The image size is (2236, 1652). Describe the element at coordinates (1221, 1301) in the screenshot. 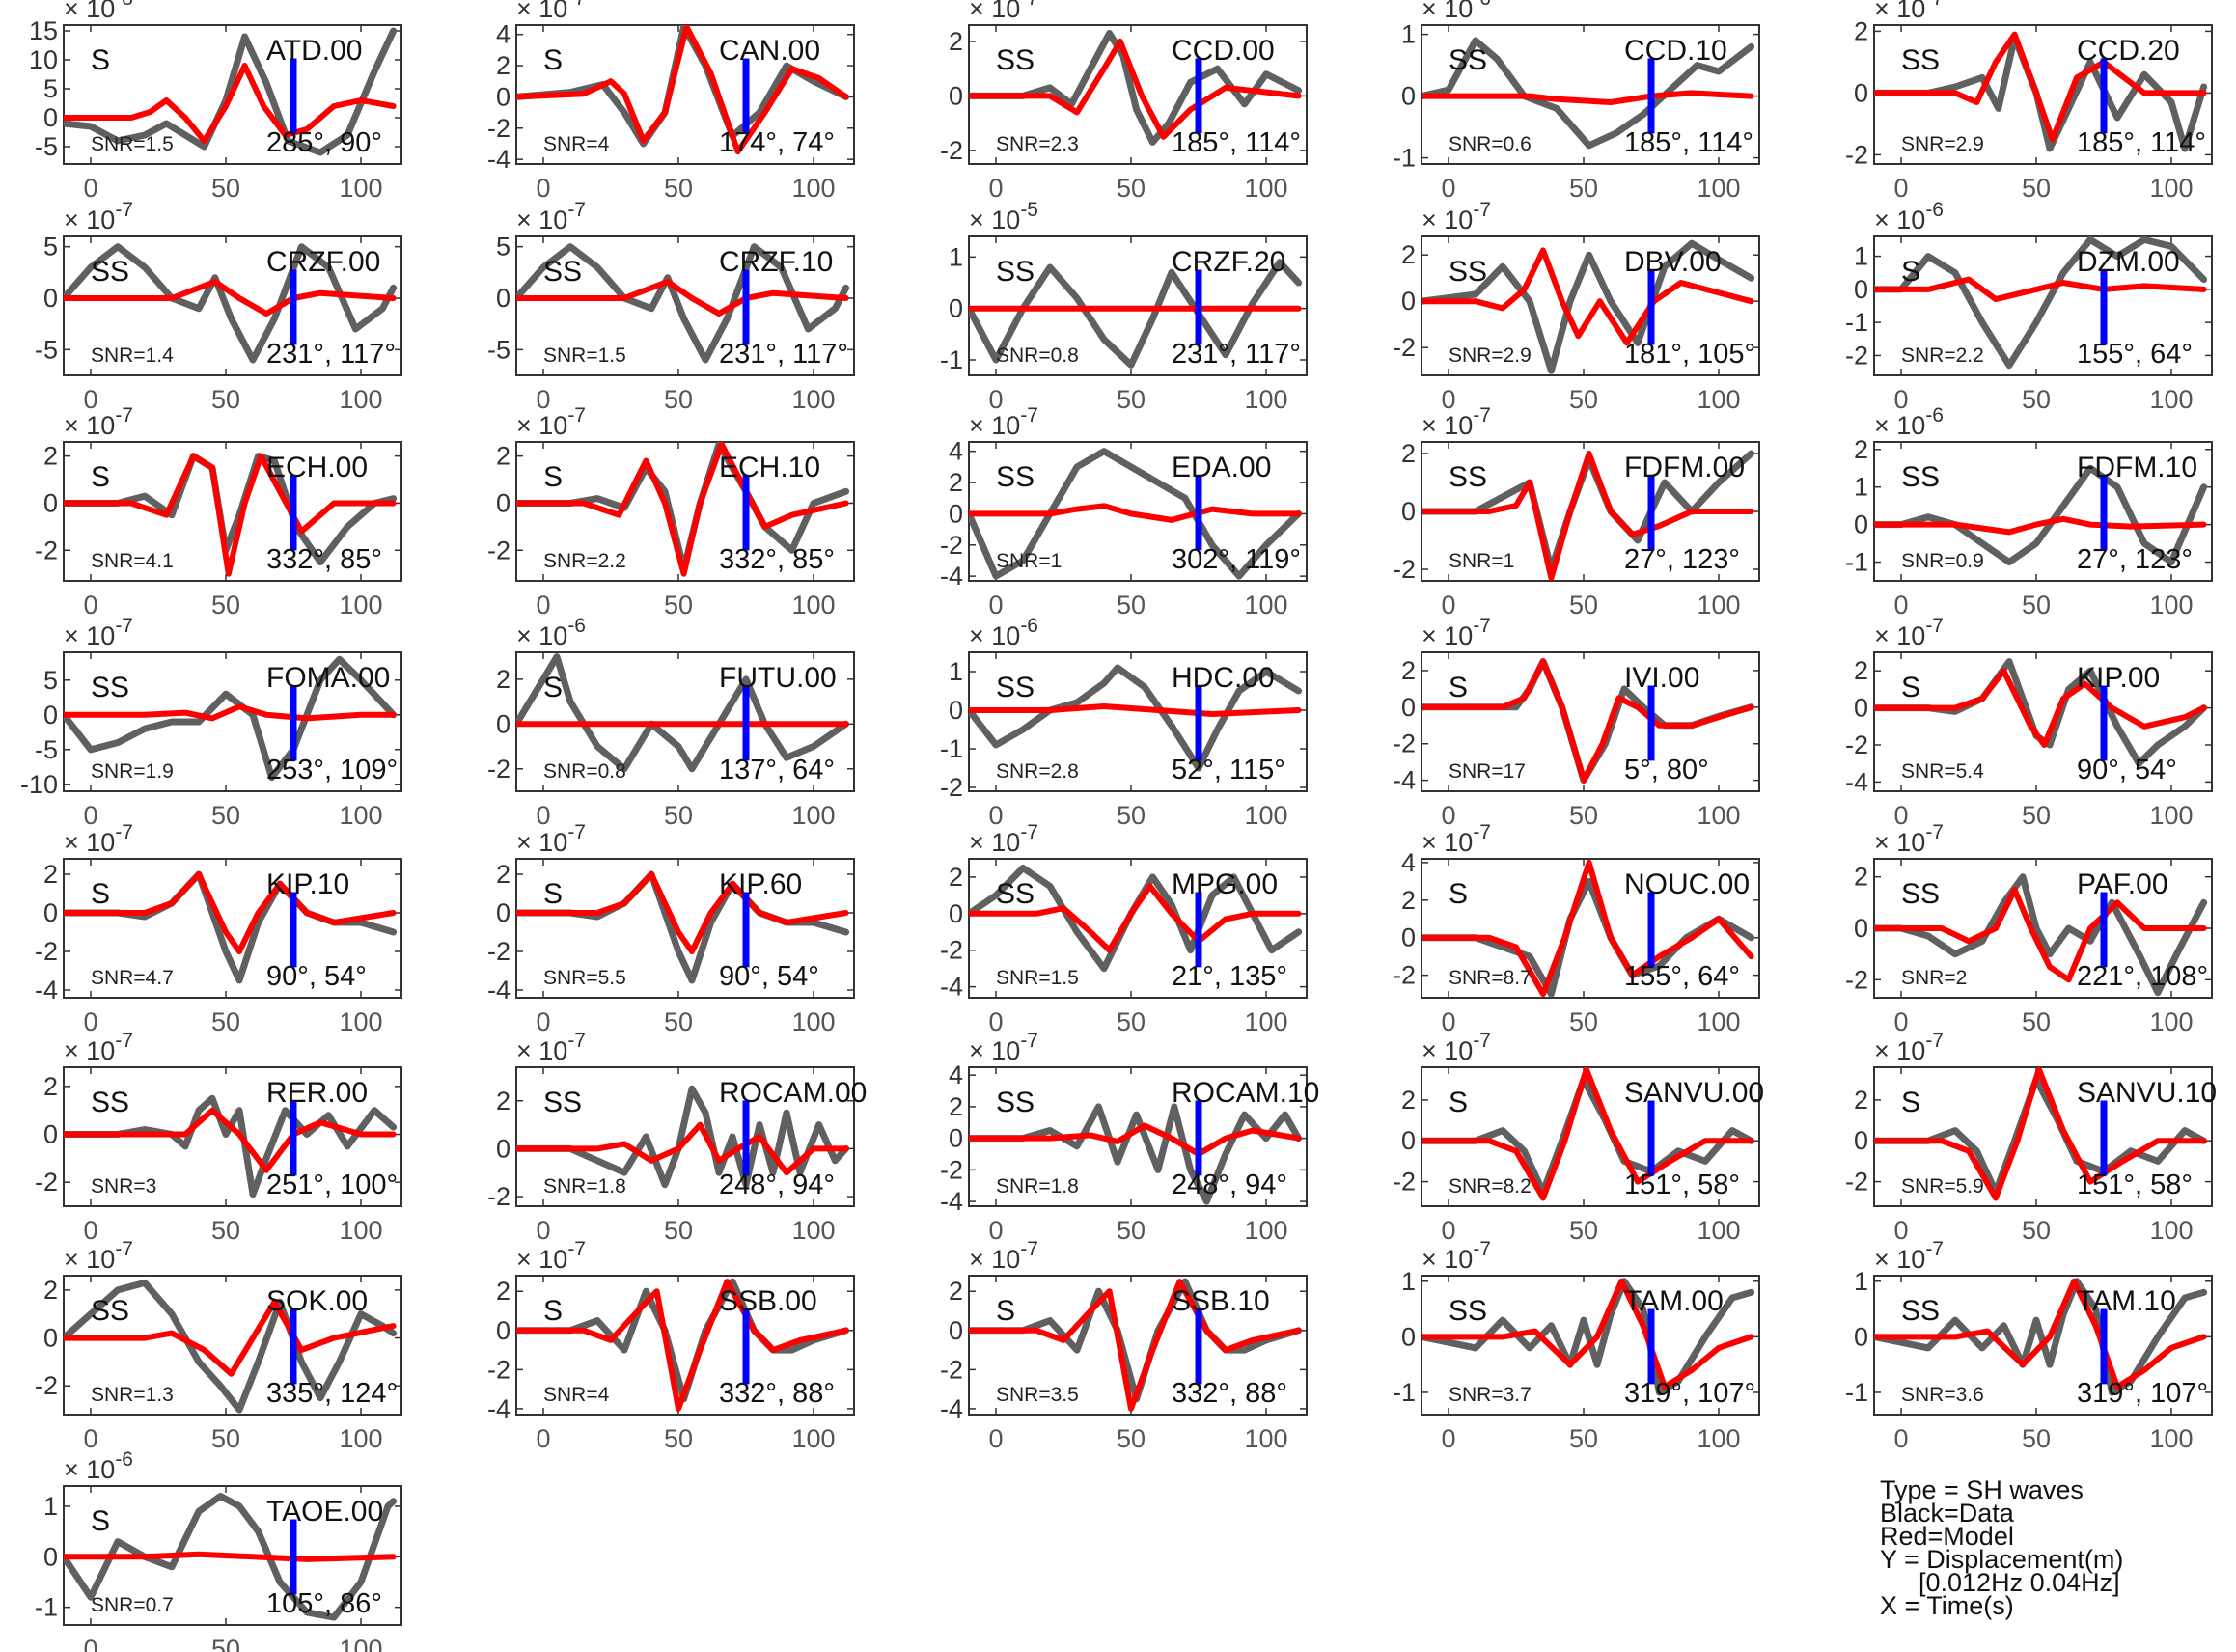

I see `station-label: SSB.10` at that location.